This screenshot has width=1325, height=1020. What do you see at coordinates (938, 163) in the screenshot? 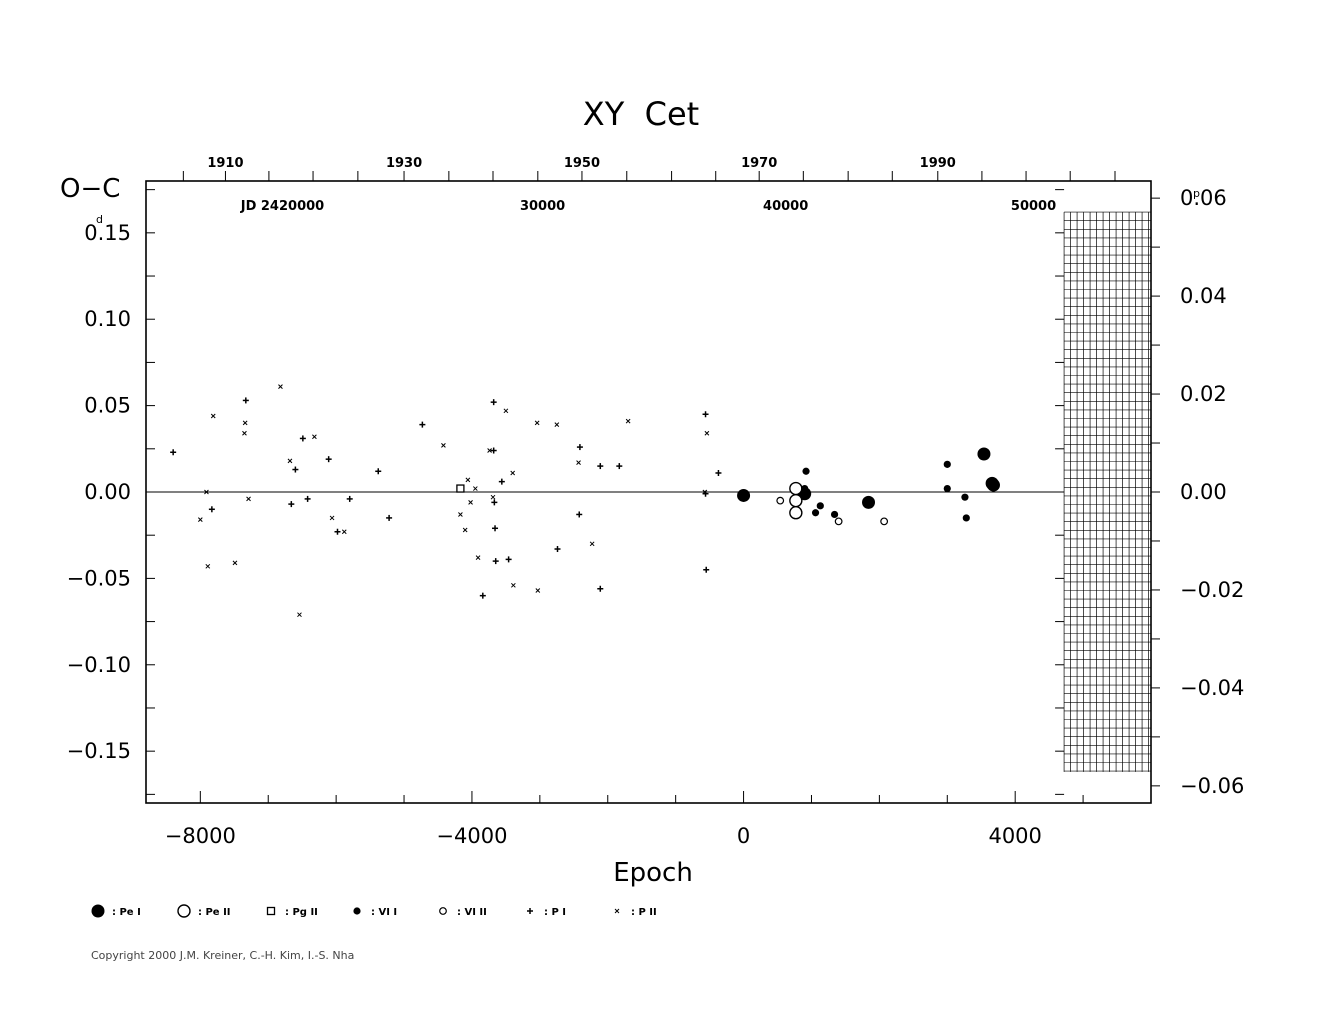
I see `top-year-label: 1990` at bounding box center [938, 163].